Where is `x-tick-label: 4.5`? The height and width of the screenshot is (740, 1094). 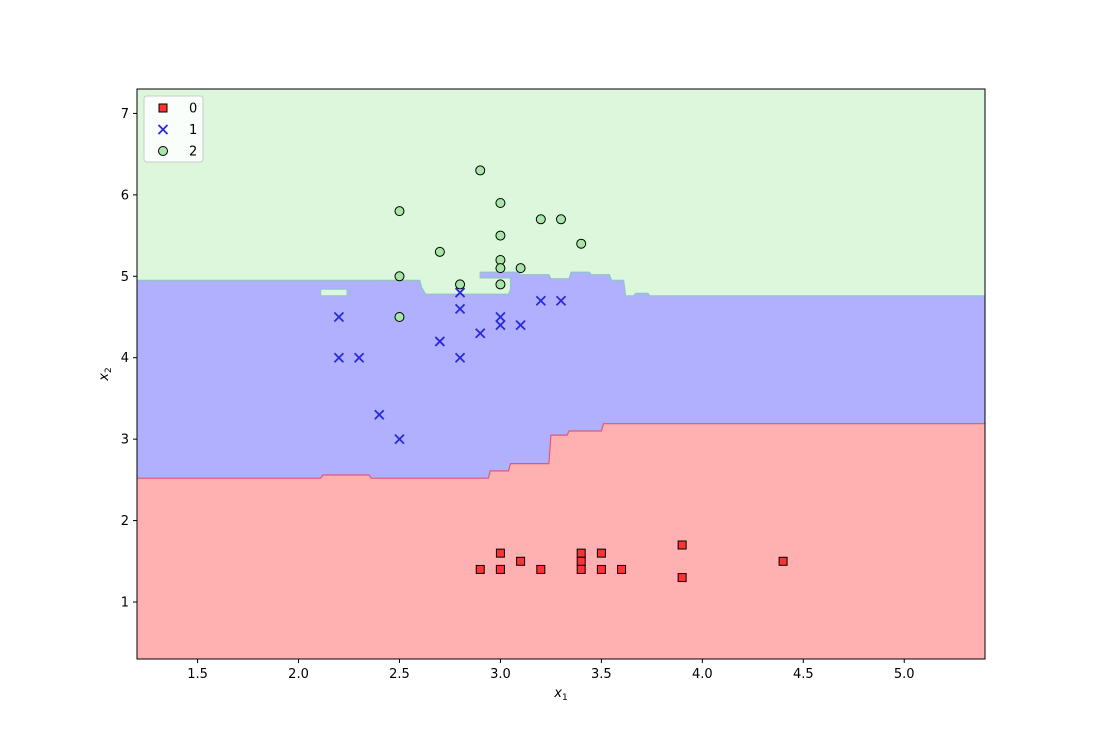
x-tick-label: 4.5 is located at coordinates (803, 674).